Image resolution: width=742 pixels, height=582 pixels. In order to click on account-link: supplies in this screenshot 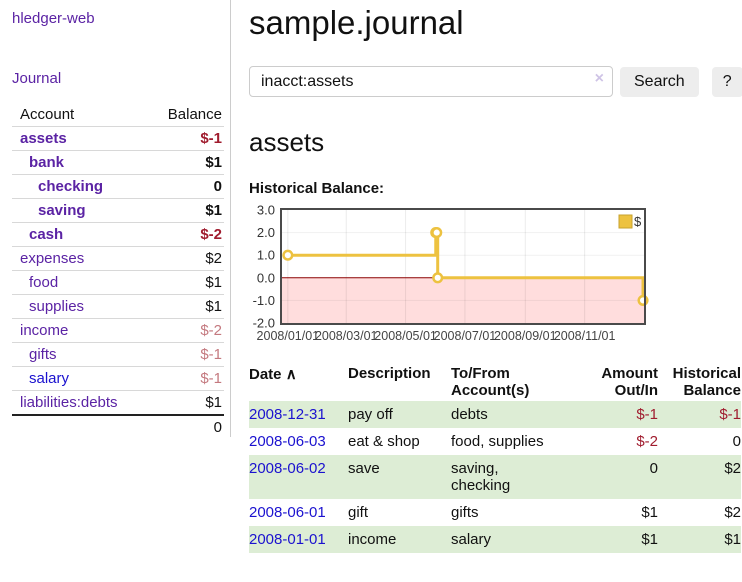, I will do `click(57, 306)`.